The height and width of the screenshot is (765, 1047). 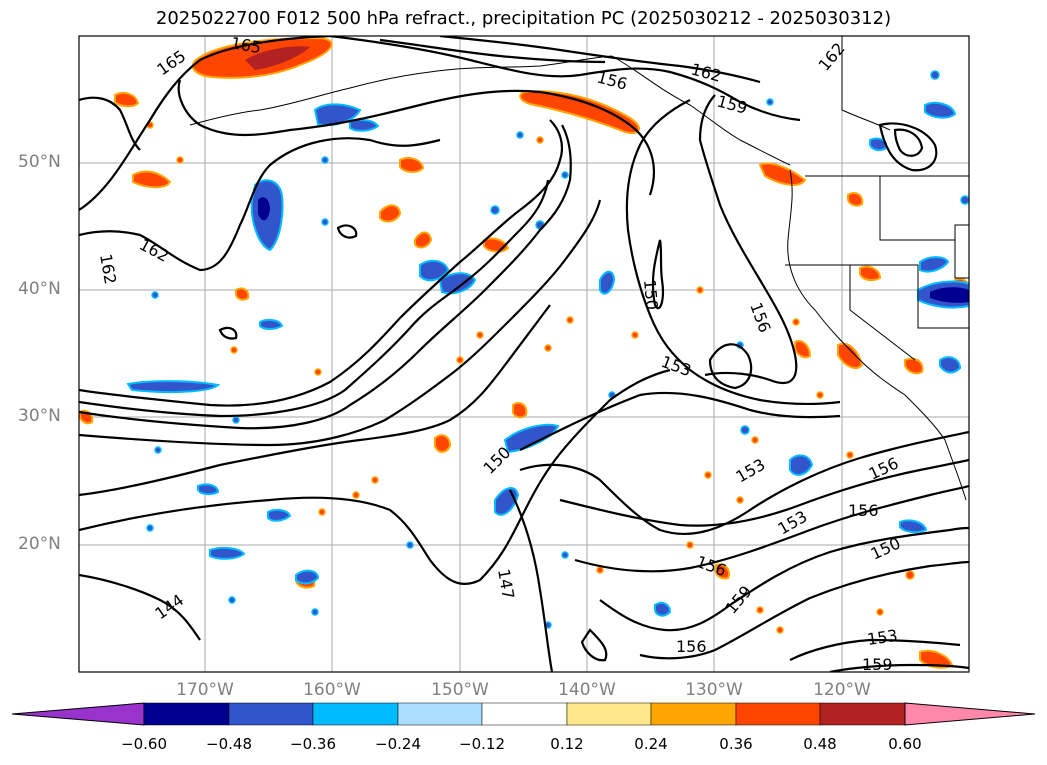 What do you see at coordinates (245, 45) in the screenshot?
I see `contour-label: 165` at bounding box center [245, 45].